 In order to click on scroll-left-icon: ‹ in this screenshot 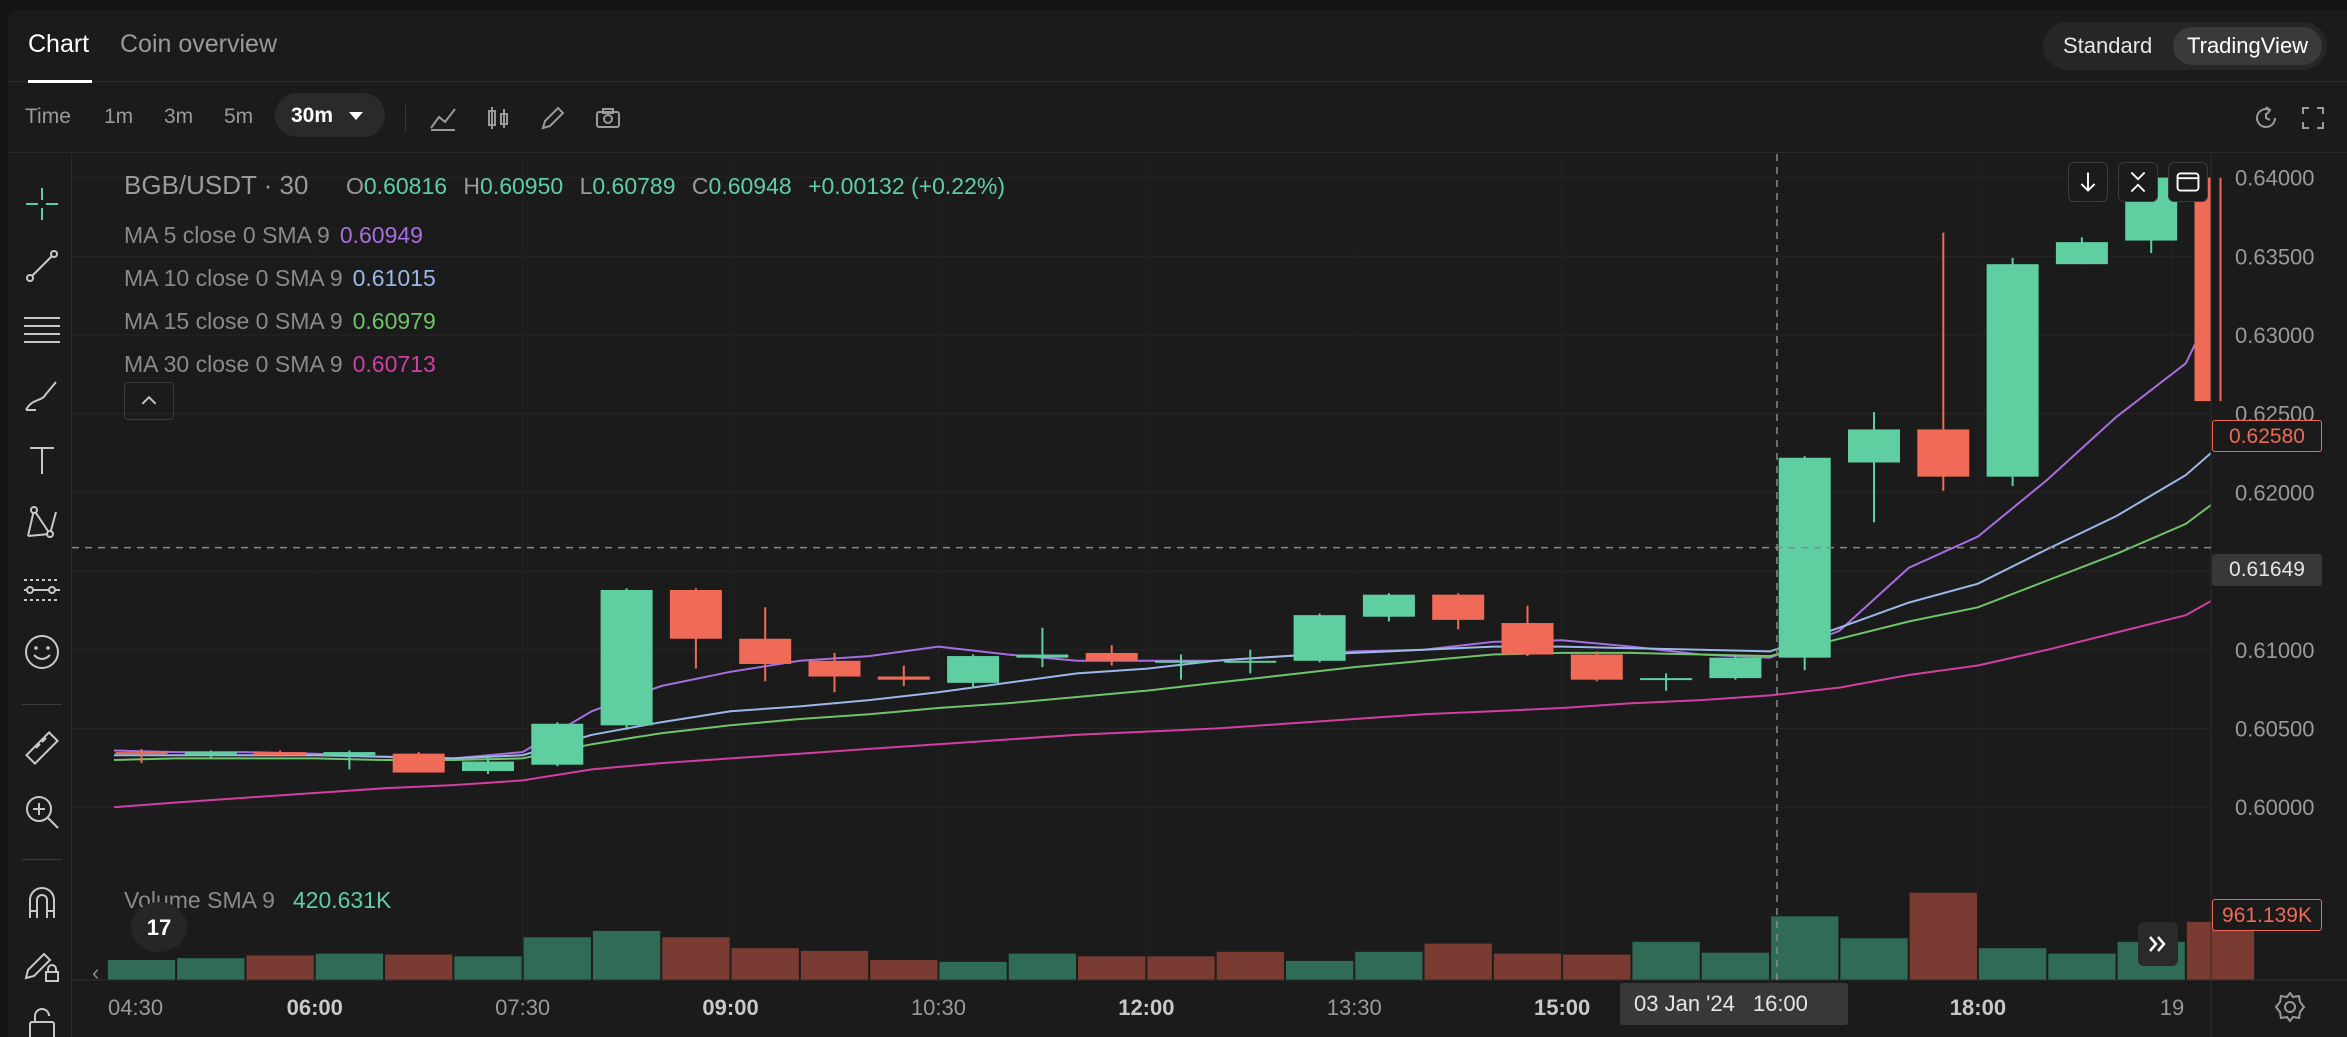, I will do `click(96, 972)`.